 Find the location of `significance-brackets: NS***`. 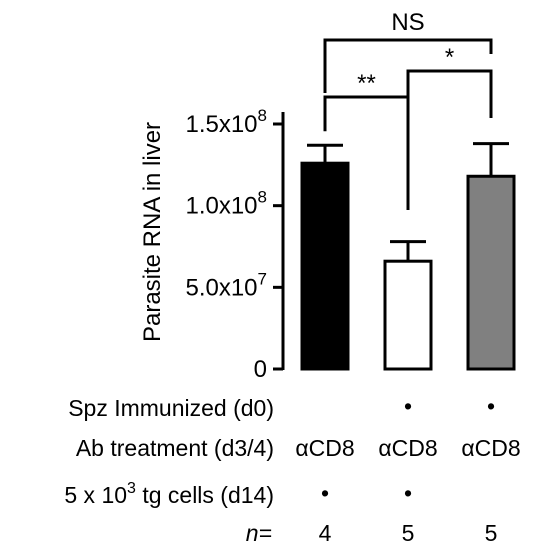

significance-brackets: NS*** is located at coordinates (408, 109).